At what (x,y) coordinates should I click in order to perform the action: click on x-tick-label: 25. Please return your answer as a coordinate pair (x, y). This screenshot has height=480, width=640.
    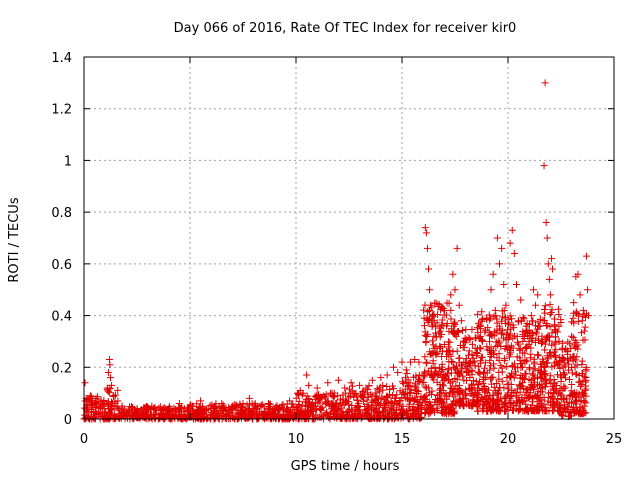
    Looking at the image, I should click on (614, 439).